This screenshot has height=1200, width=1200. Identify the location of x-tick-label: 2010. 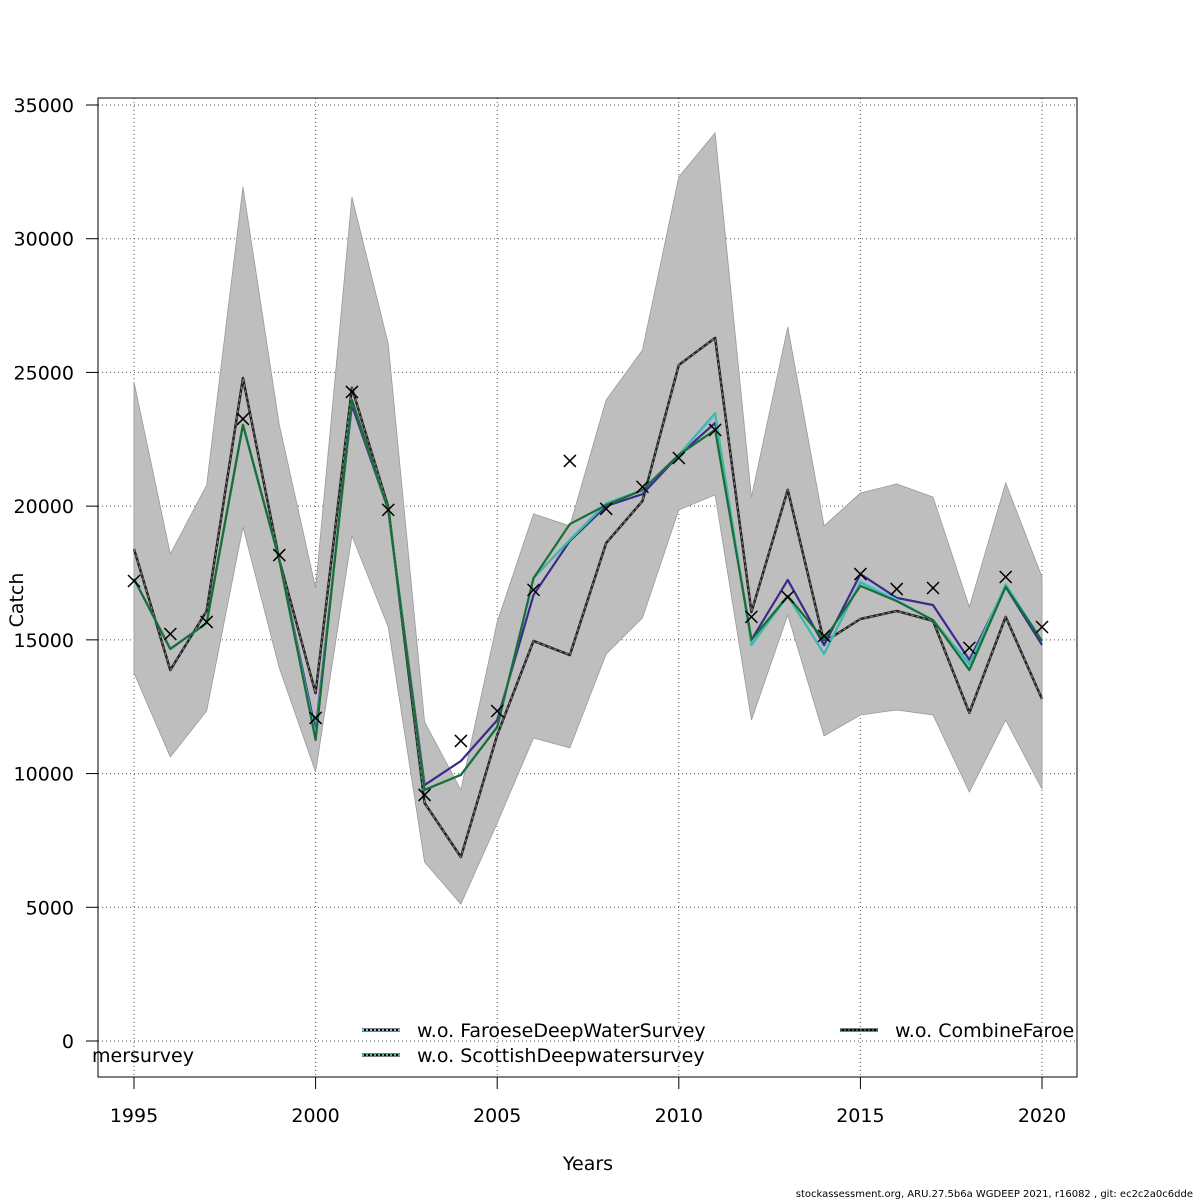
(679, 1116).